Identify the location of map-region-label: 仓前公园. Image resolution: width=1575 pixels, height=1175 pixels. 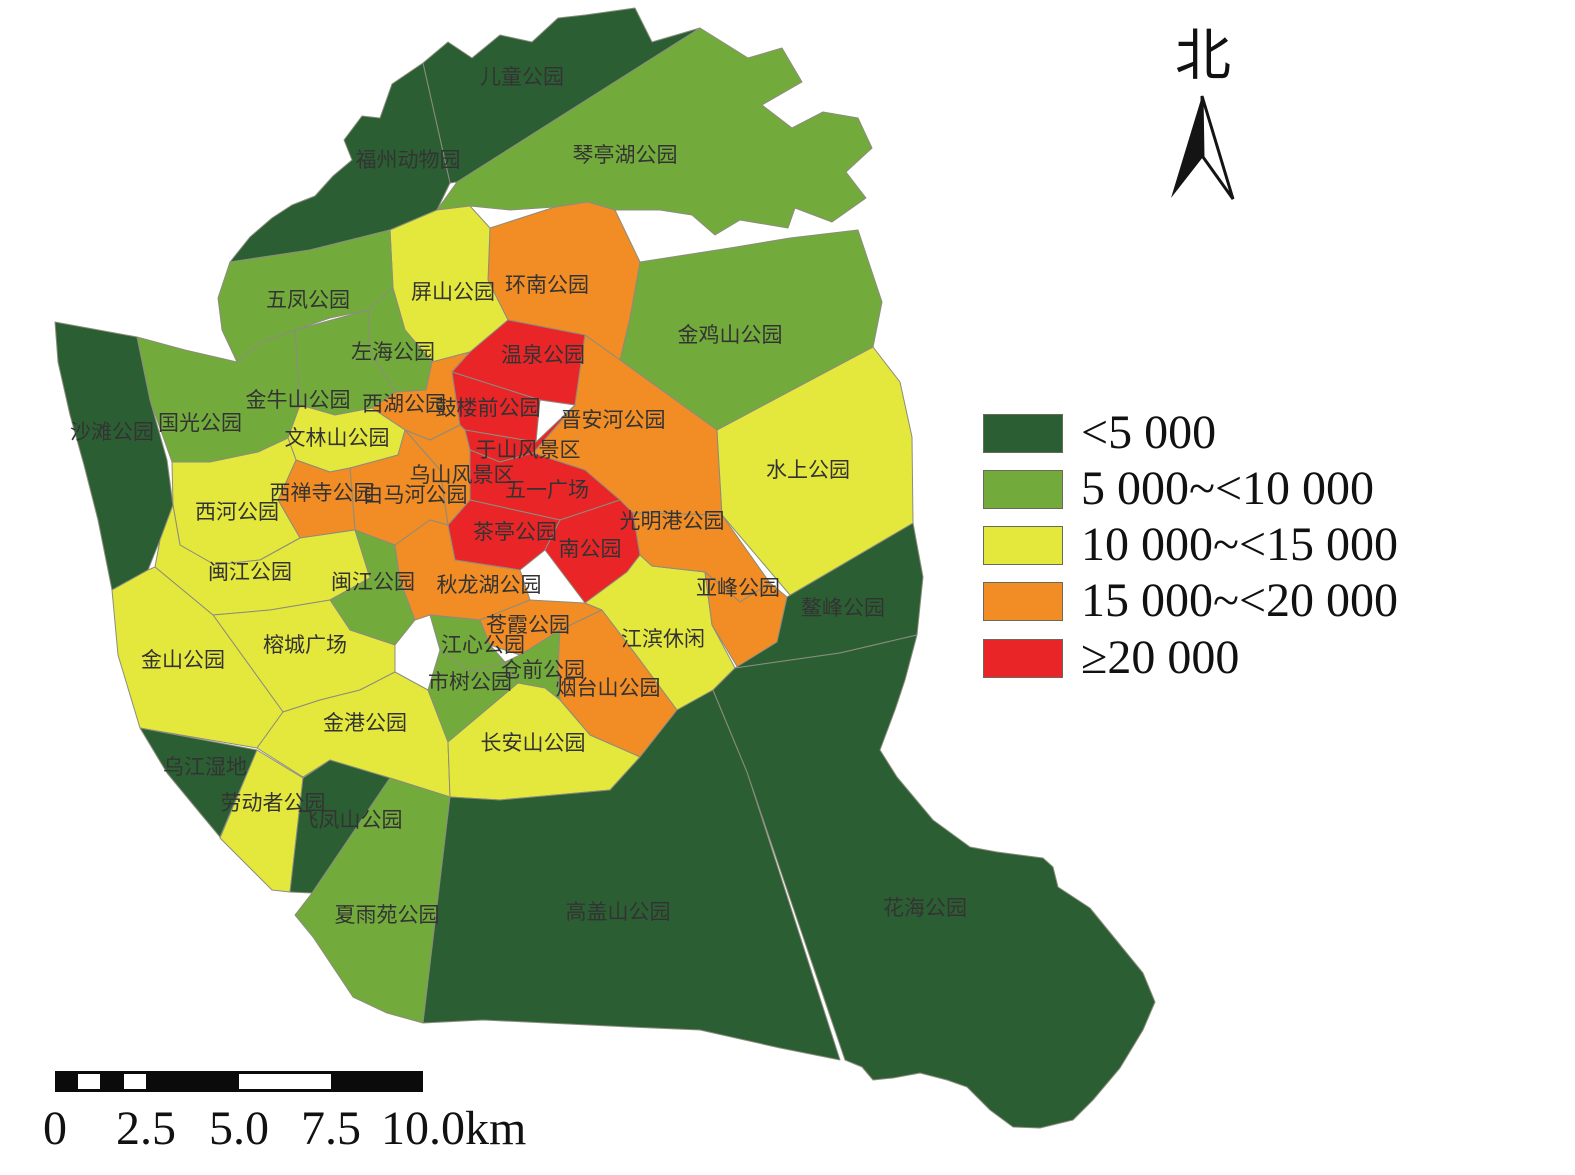
(543, 670).